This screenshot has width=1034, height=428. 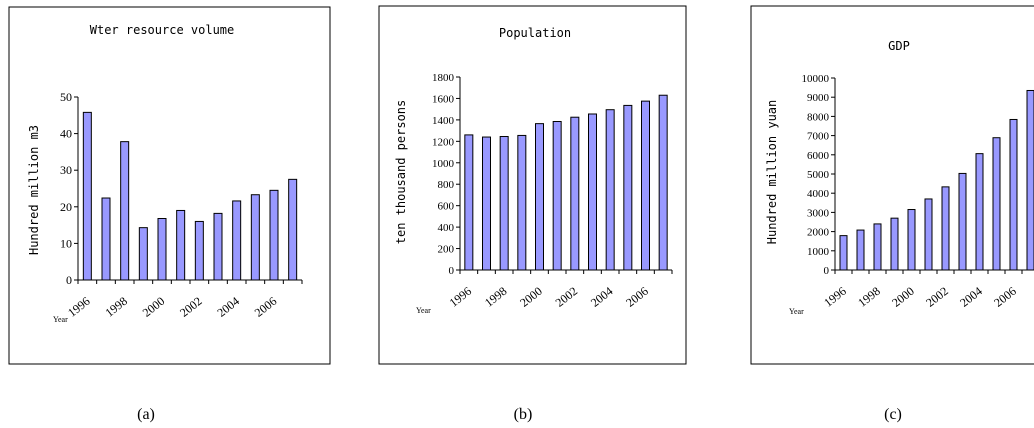 I want to click on y-tick-label: 800, so click(x=446, y=185).